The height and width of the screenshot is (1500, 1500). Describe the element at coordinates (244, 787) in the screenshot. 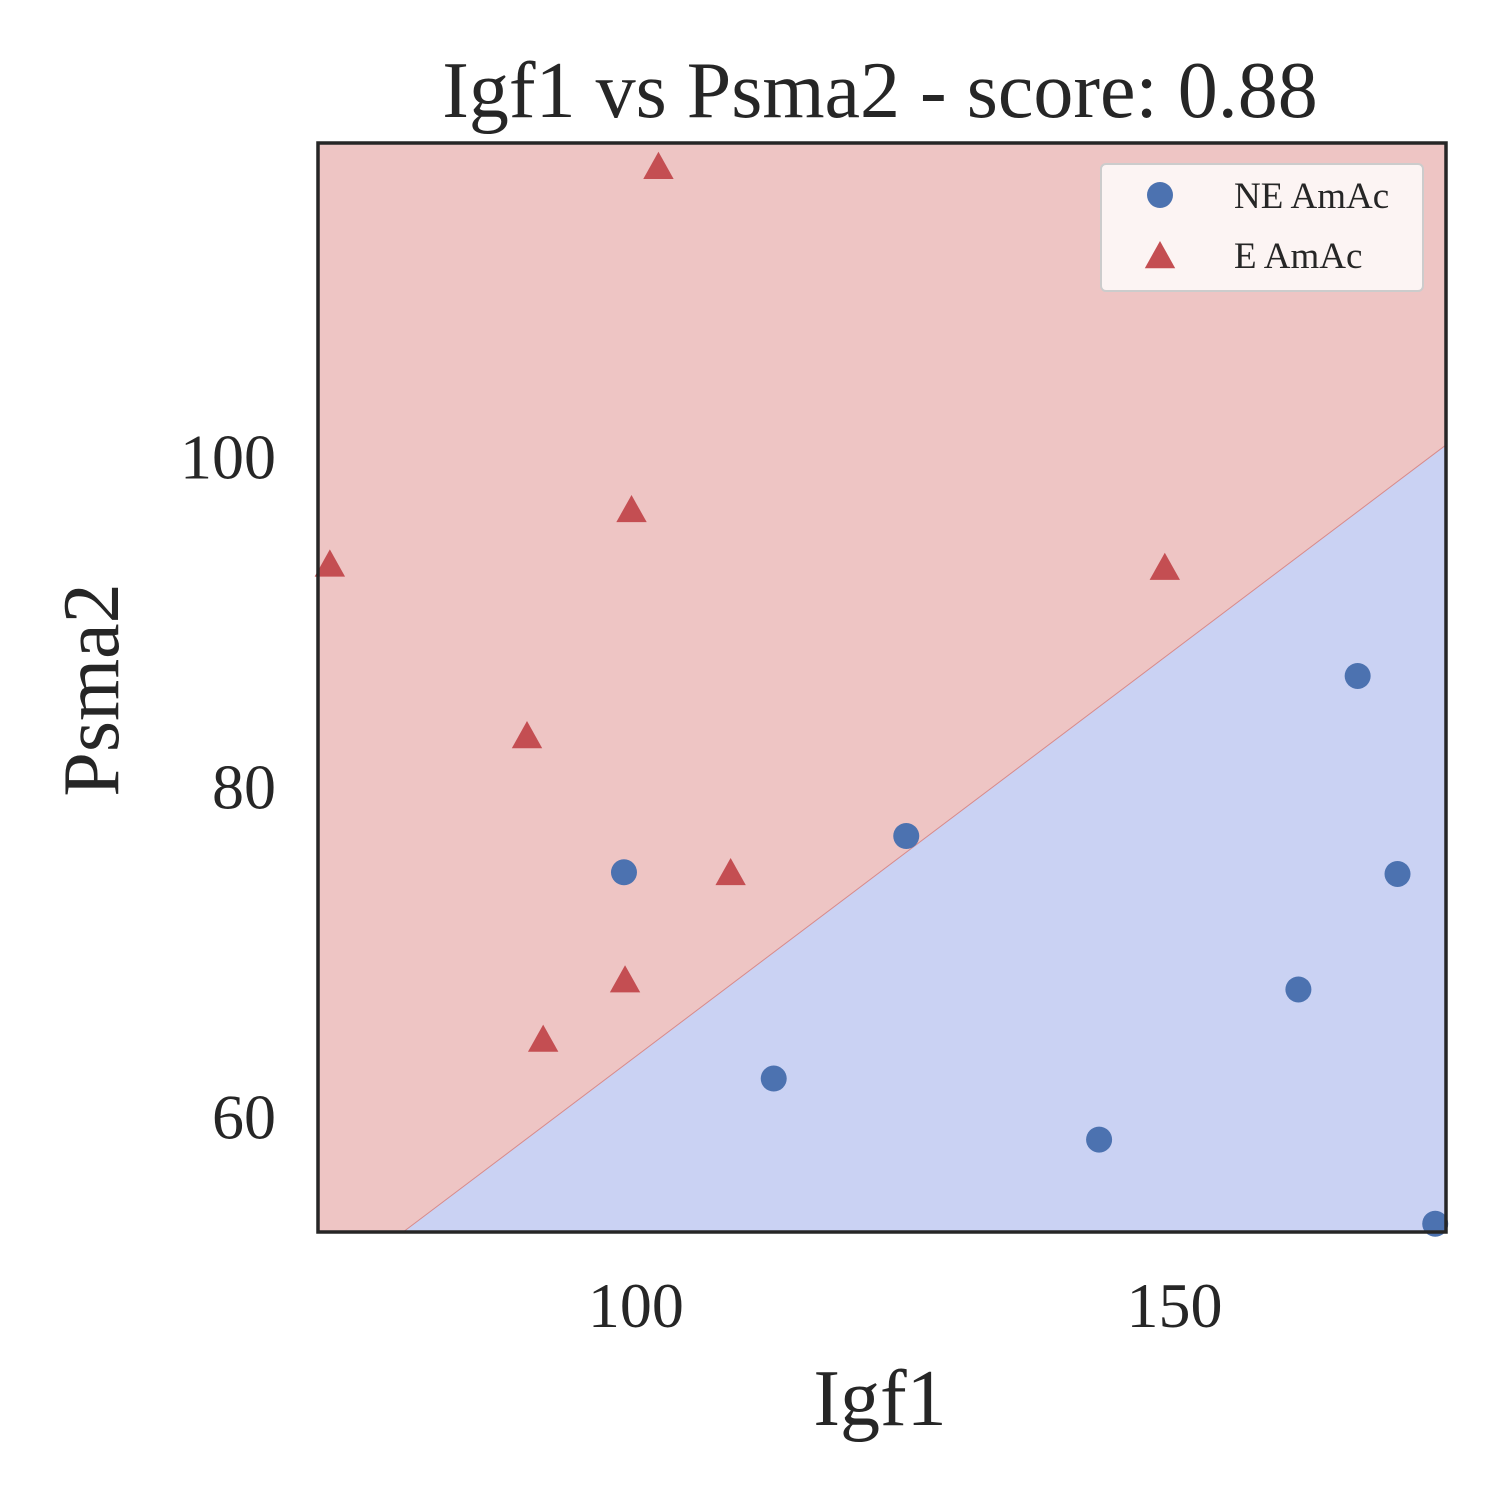

I see `y-tick-label-80: 80` at that location.